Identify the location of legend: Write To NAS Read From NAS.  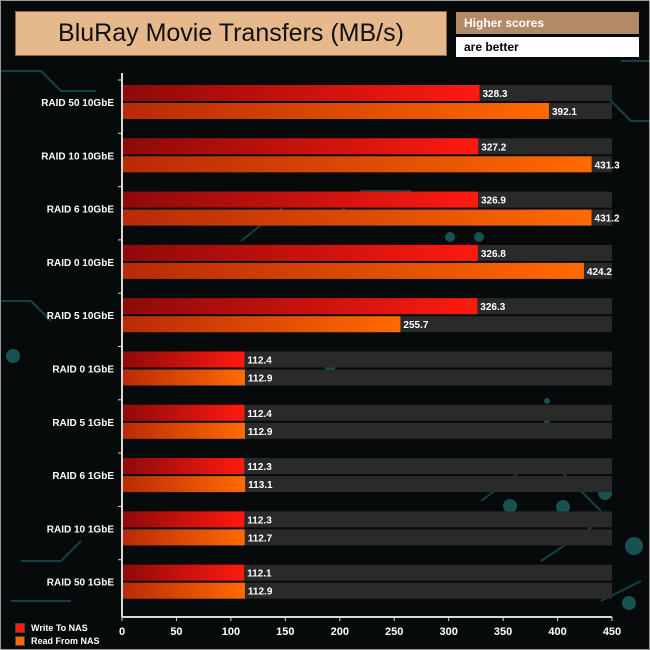
(57, 634).